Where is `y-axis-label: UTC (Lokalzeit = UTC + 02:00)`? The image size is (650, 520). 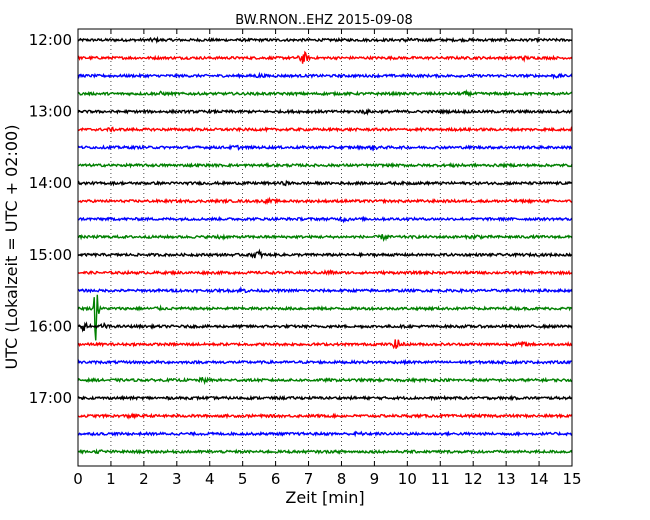
y-axis-label: UTC (Lokalzeit = UTC + 02:00) is located at coordinates (11, 247).